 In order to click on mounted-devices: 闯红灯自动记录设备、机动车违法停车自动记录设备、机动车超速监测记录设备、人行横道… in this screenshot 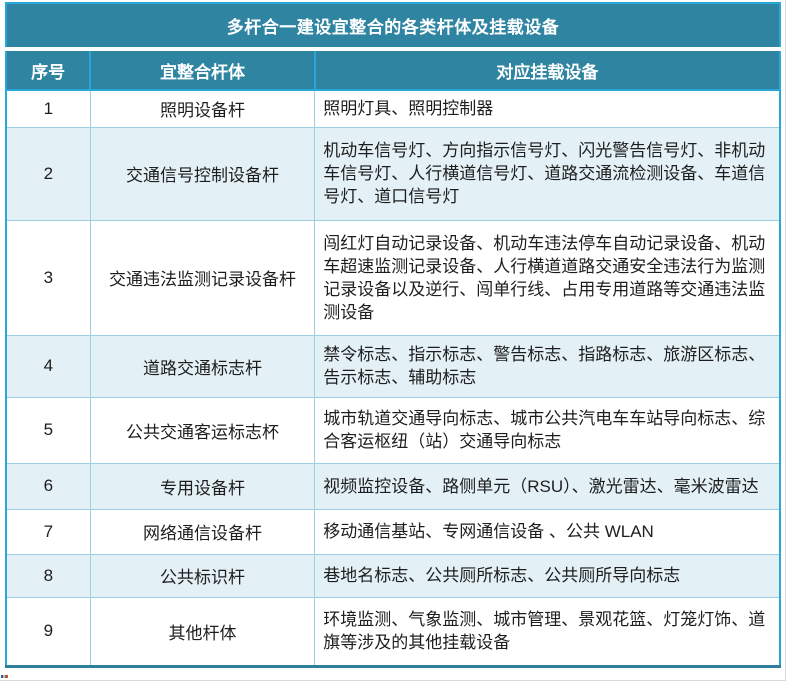, I will do `click(547, 277)`.